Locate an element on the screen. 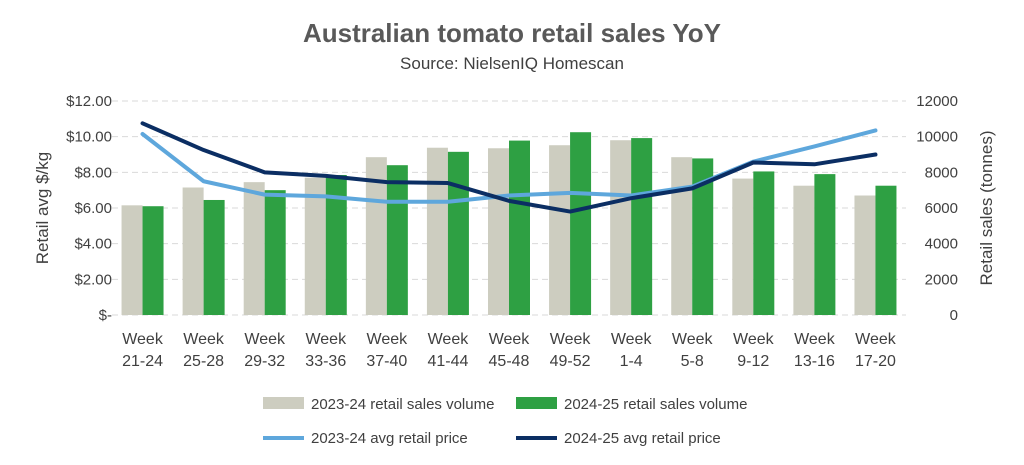 The image size is (1024, 465). category-label: Week 29-32 is located at coordinates (265, 350).